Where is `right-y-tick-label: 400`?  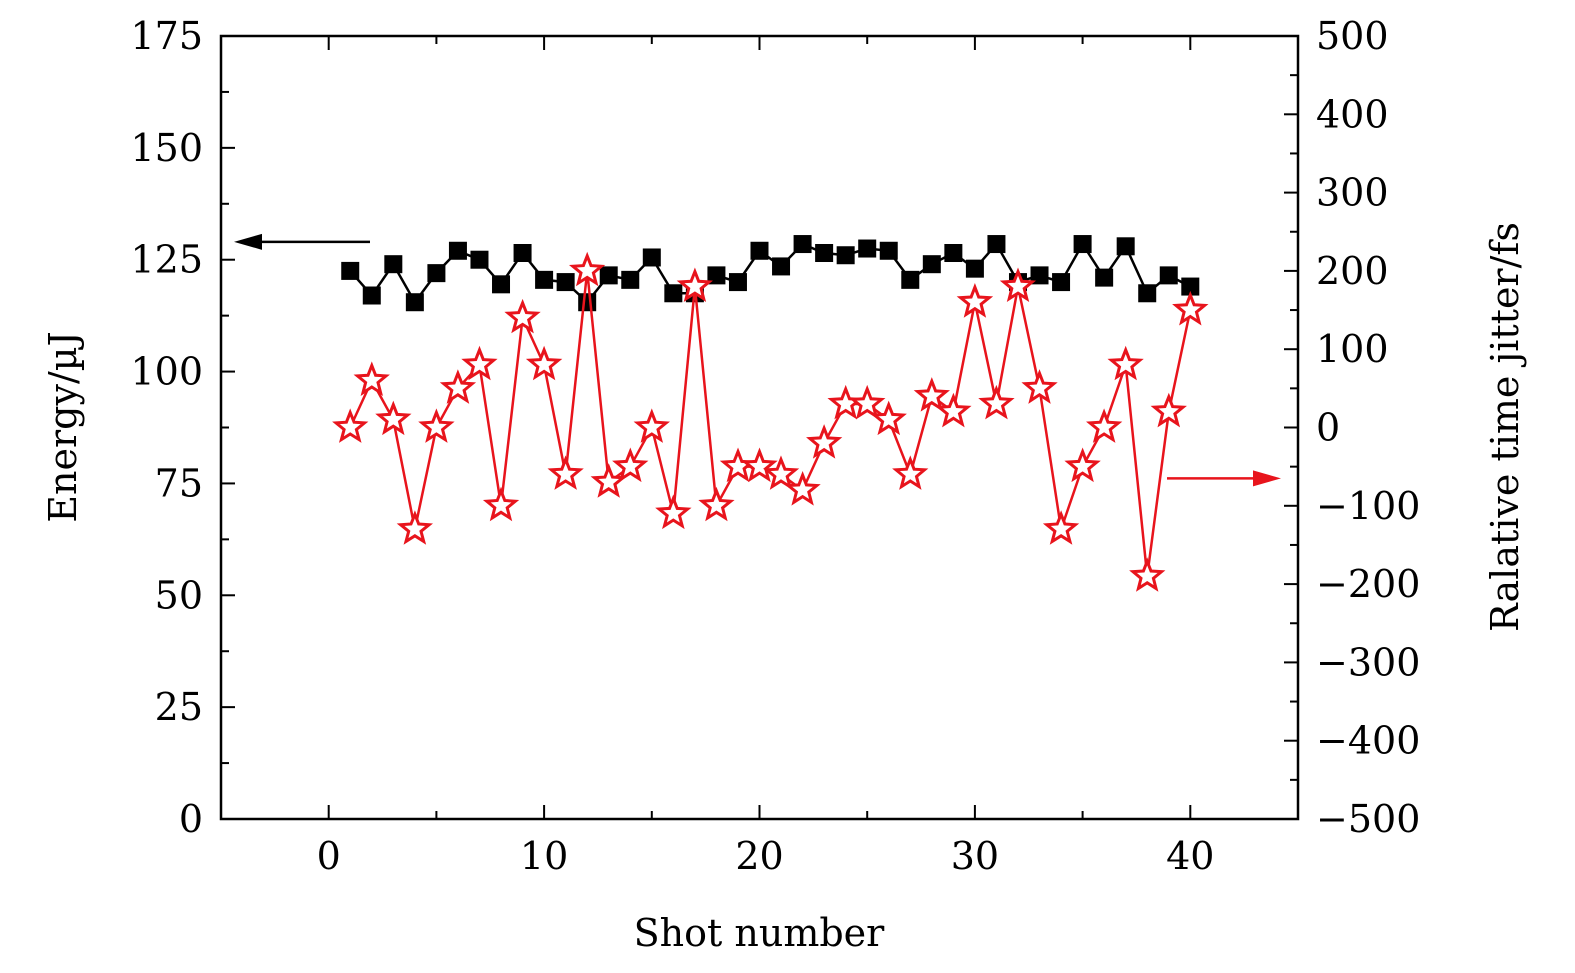
right-y-tick-label: 400 is located at coordinates (1352, 114).